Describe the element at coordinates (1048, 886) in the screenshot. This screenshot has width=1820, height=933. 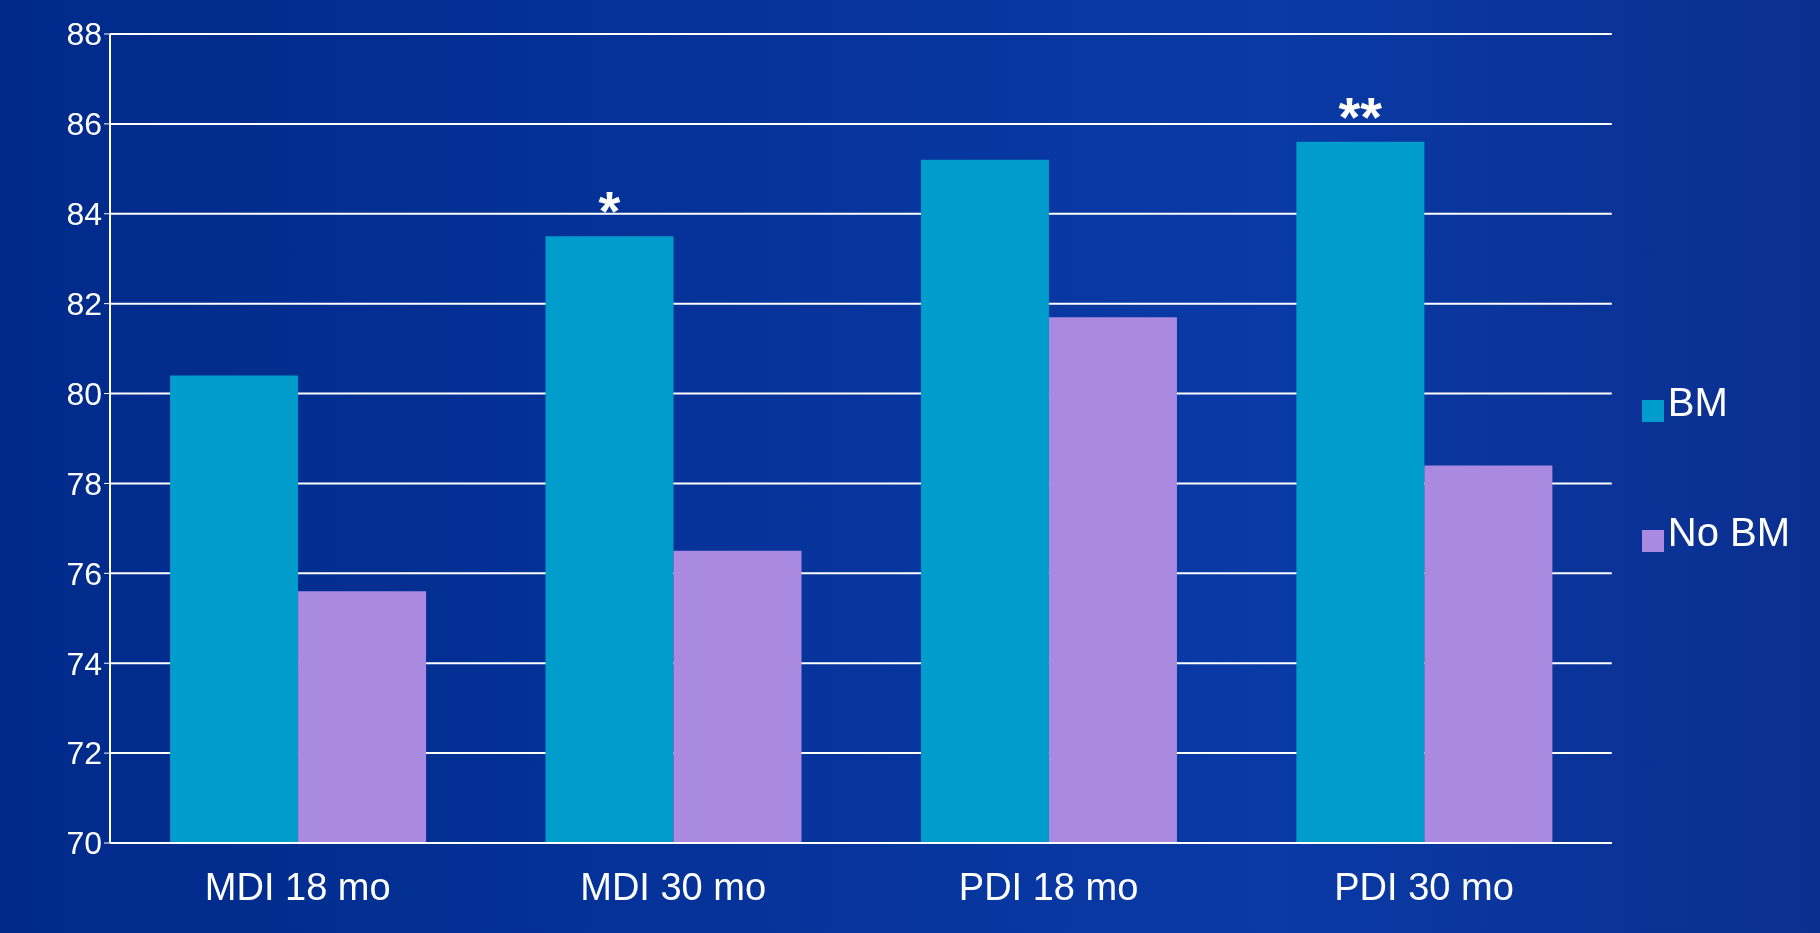
I see `x-tick-label: PDI 18 mo` at that location.